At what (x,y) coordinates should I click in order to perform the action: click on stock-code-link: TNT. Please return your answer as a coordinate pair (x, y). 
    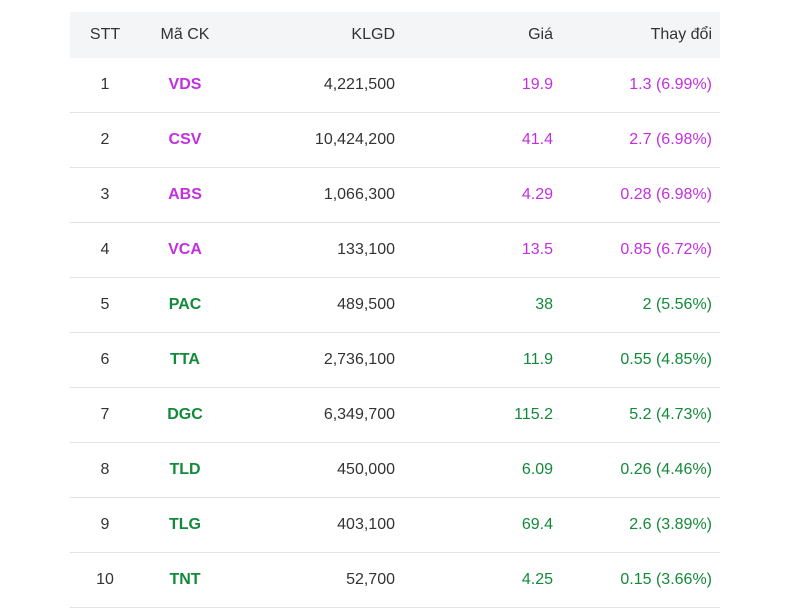
    Looking at the image, I should click on (185, 579).